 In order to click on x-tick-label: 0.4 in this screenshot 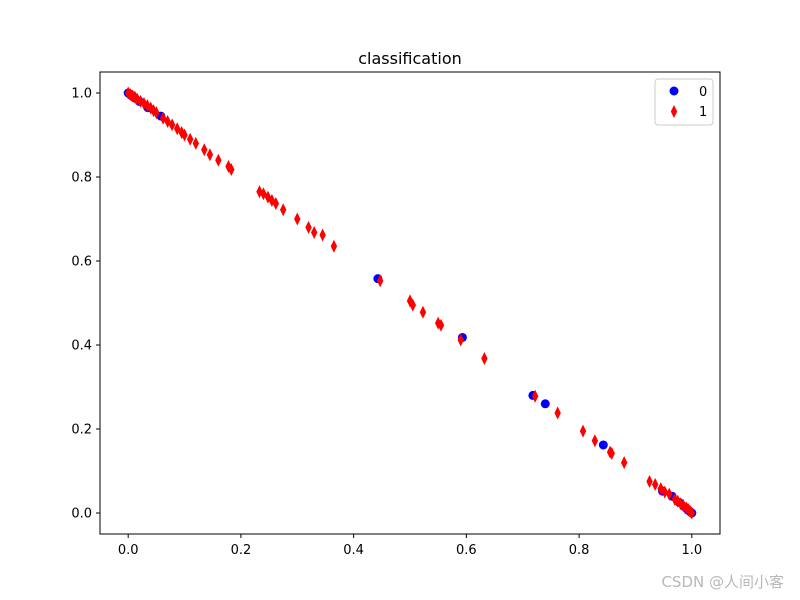, I will do `click(353, 550)`.